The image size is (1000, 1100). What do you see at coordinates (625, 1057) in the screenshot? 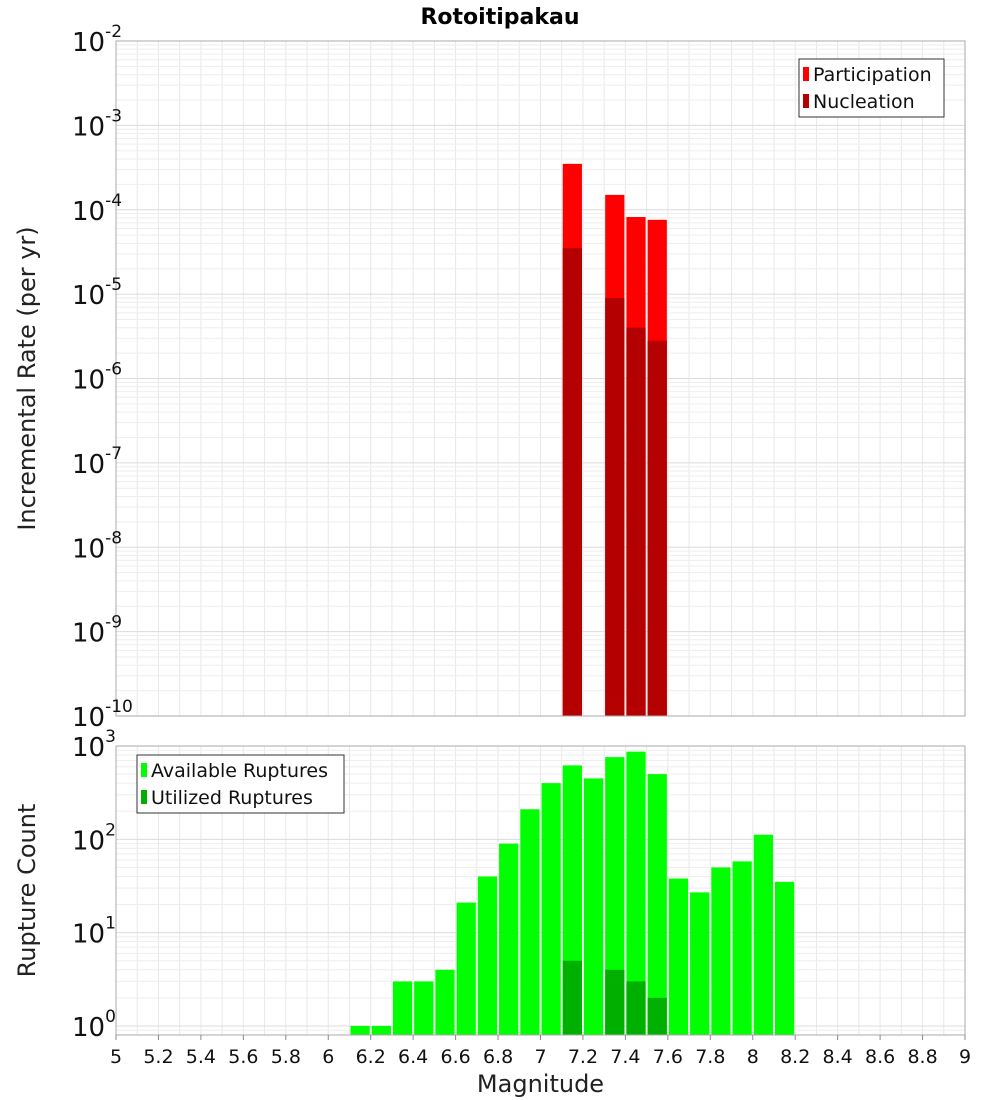
I see `x-tick-label: 7.4` at bounding box center [625, 1057].